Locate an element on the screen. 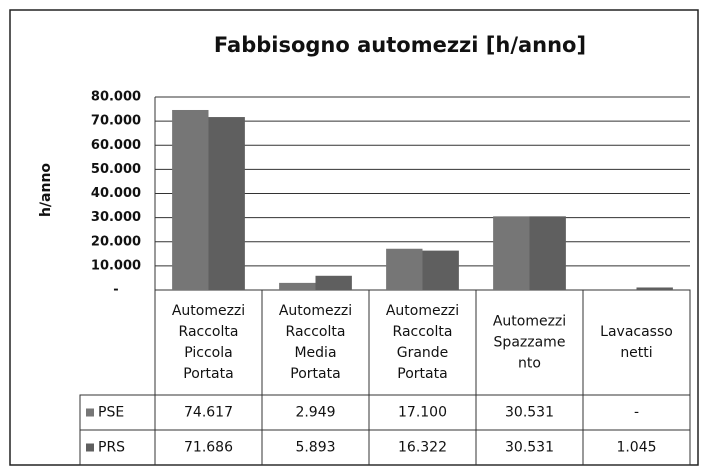 This screenshot has height=472, width=703. data-label: 2.949 is located at coordinates (315, 413).